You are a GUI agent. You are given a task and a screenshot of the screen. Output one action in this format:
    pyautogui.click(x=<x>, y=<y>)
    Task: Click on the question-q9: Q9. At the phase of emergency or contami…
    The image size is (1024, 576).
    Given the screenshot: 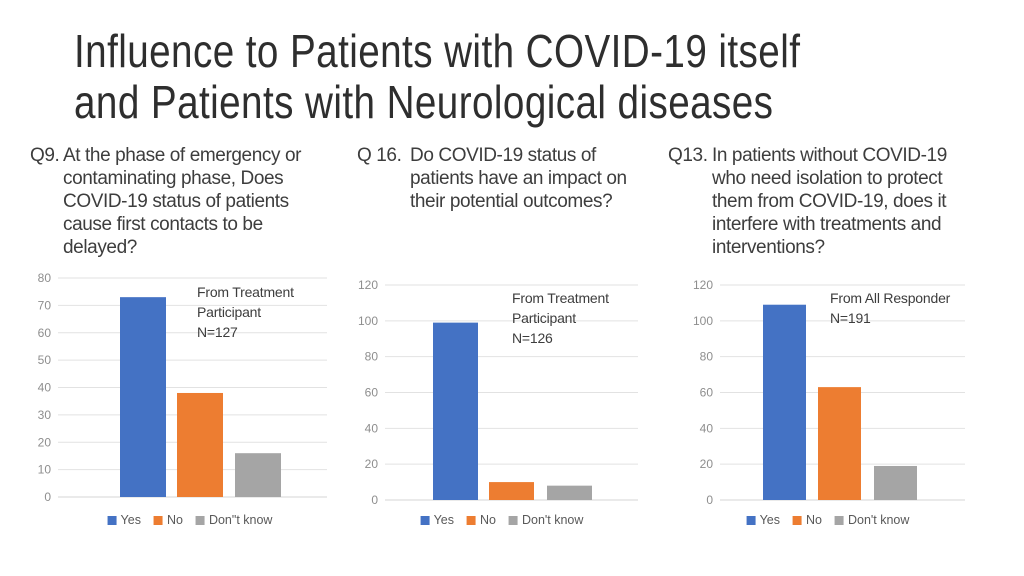 What is the action you would take?
    pyautogui.click(x=165, y=201)
    